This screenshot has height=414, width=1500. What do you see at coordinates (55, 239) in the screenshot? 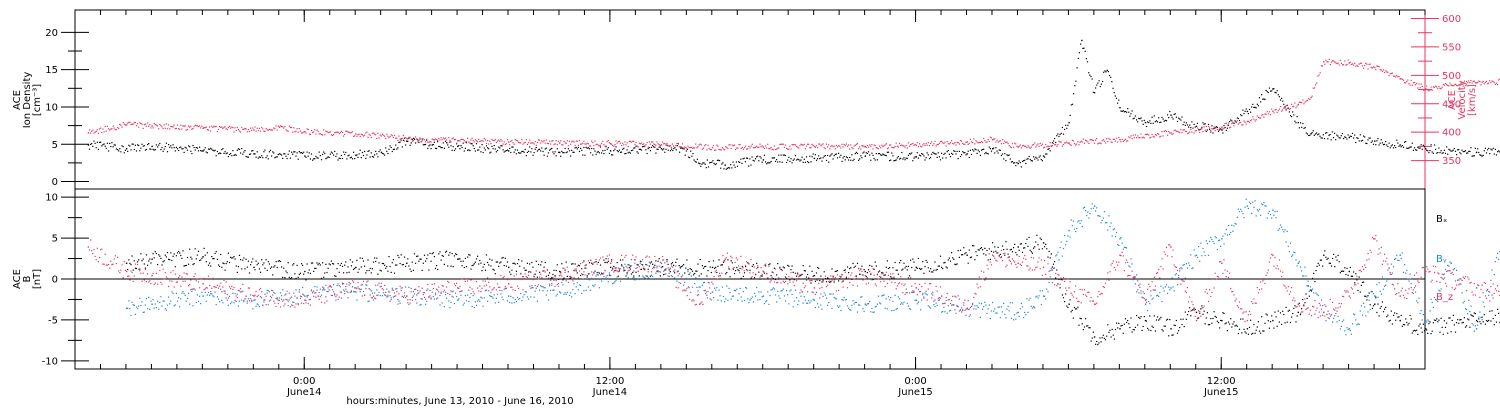
I see `field-axis-tick-label: 5` at bounding box center [55, 239].